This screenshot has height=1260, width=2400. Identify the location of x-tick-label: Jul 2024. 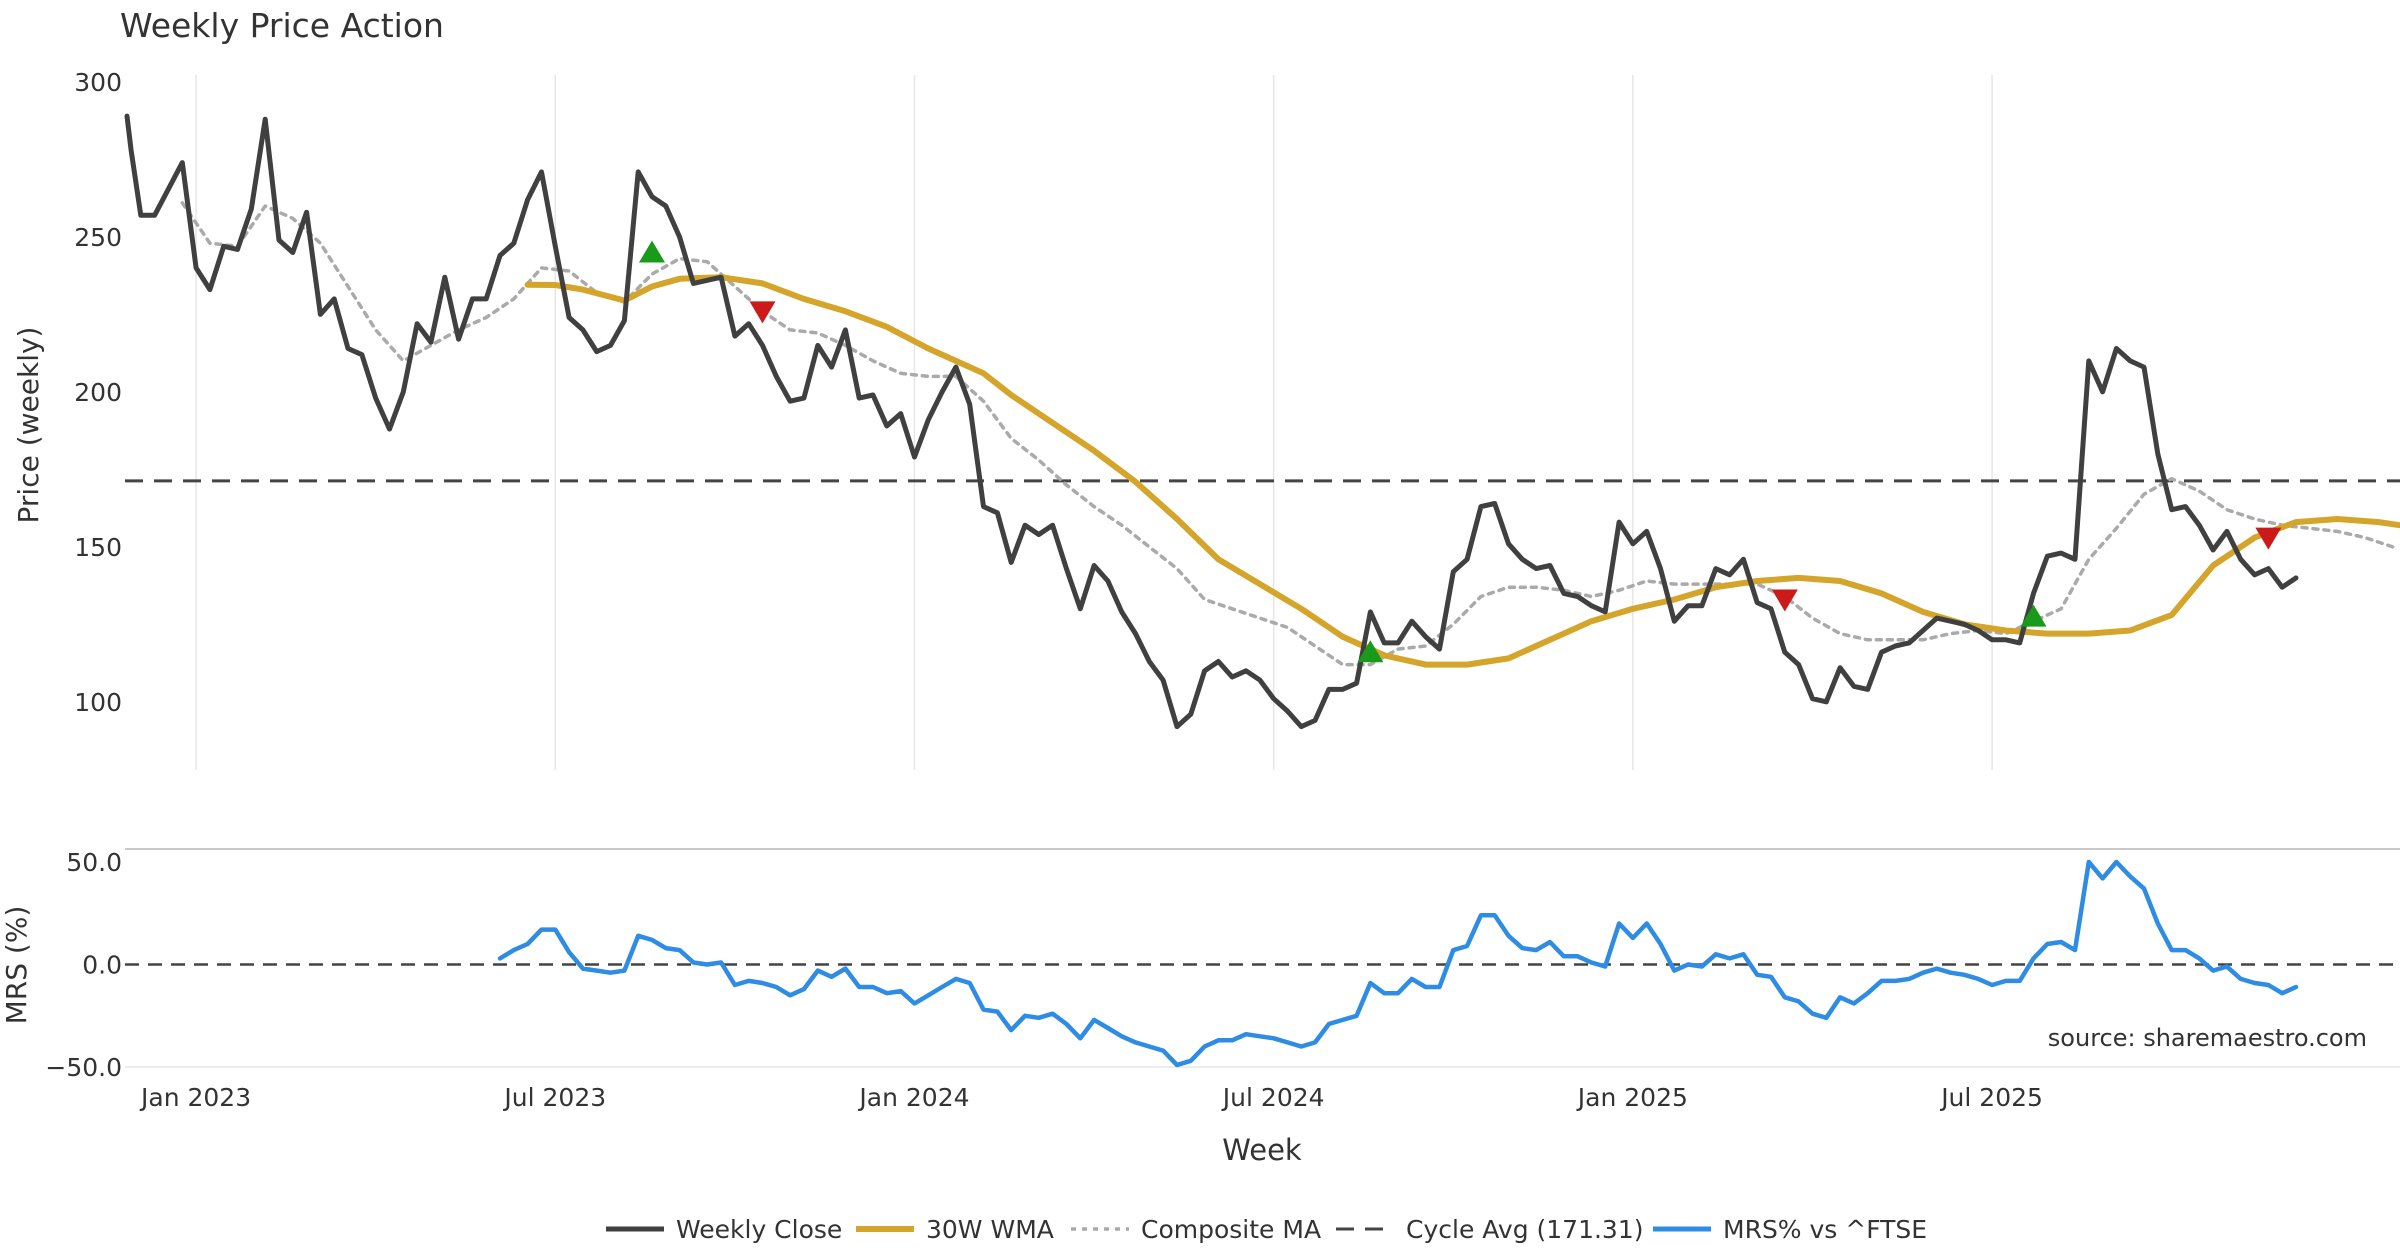
(1273, 1097).